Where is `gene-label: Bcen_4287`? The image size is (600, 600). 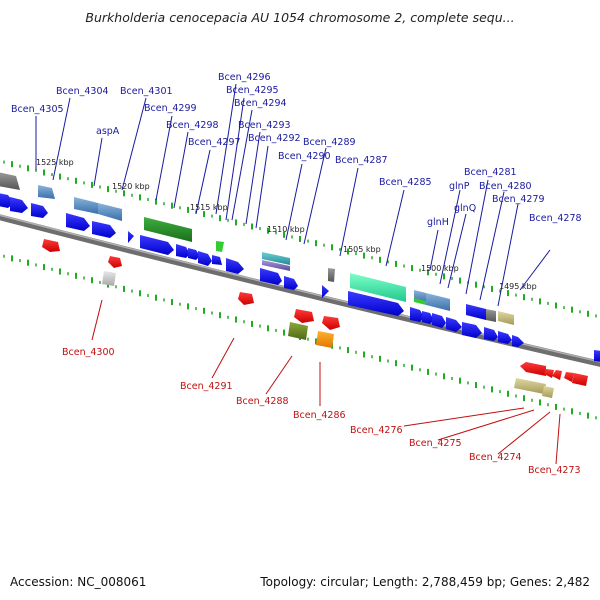
gene-label: Bcen_4287 is located at coordinates (361, 160).